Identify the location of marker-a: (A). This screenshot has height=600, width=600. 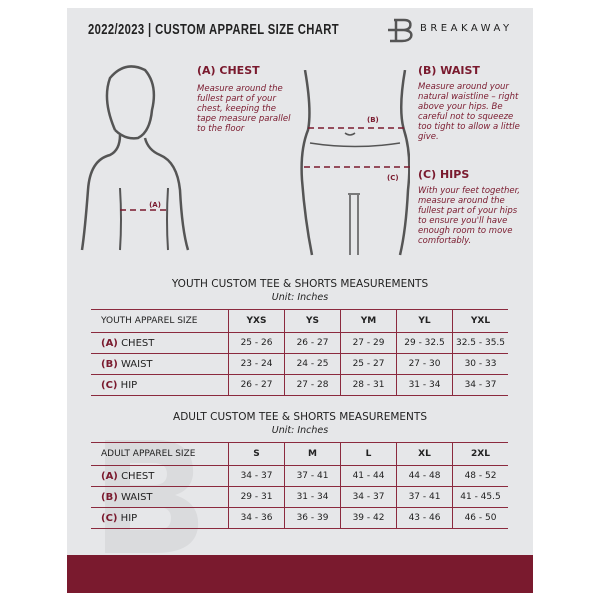
(155, 205).